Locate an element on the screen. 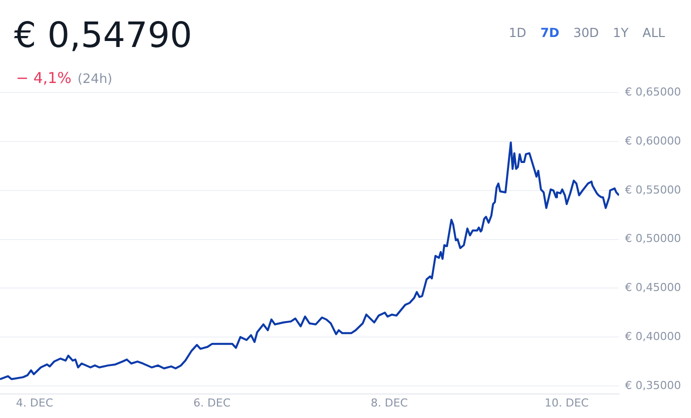 Image resolution: width=691 pixels, height=418 pixels. y-tick-label: € 0,65000 is located at coordinates (653, 91).